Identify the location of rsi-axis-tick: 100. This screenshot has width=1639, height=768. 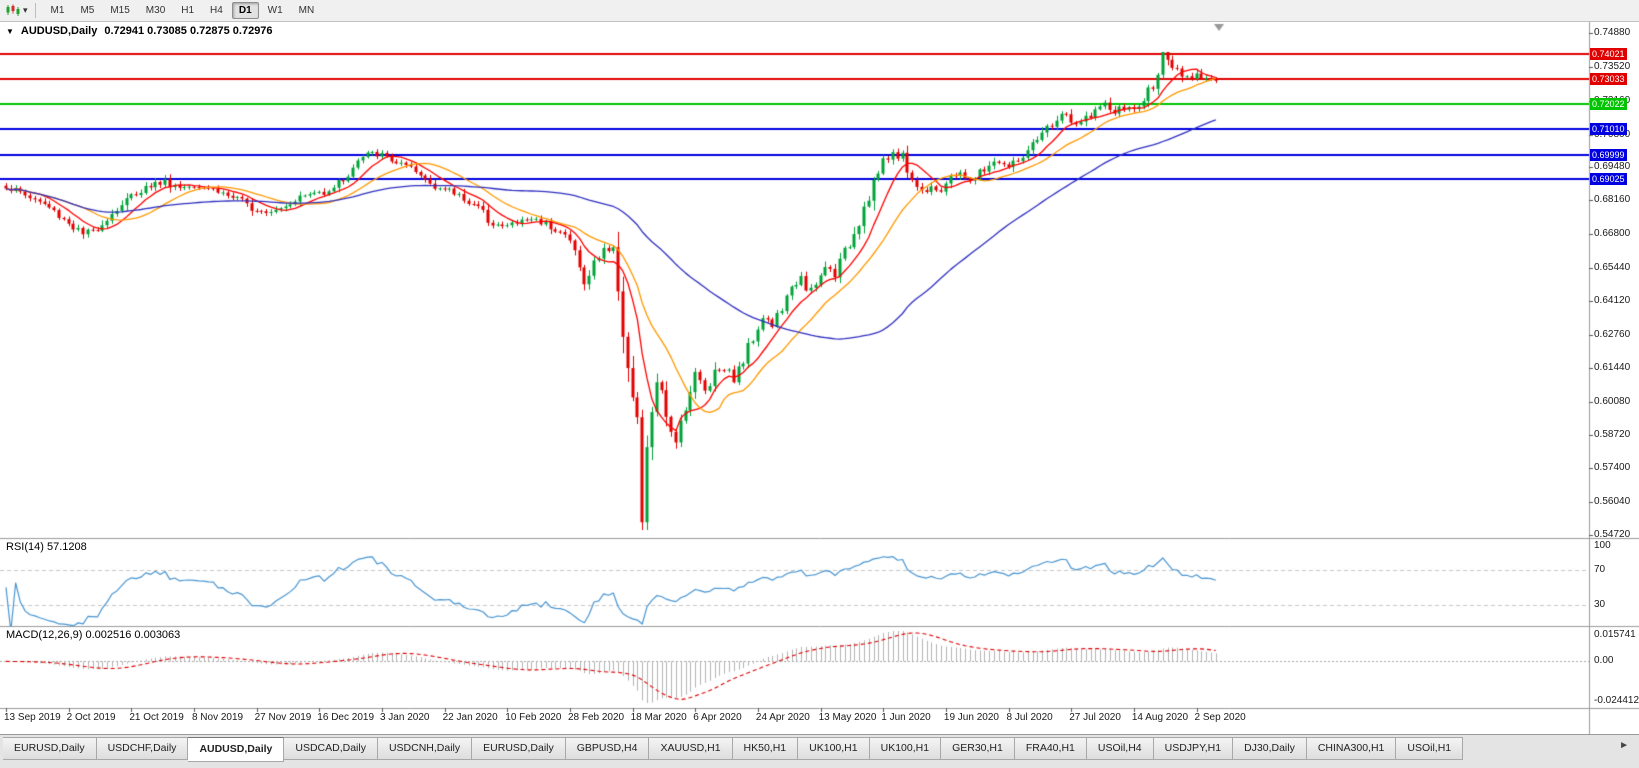
(1602, 545).